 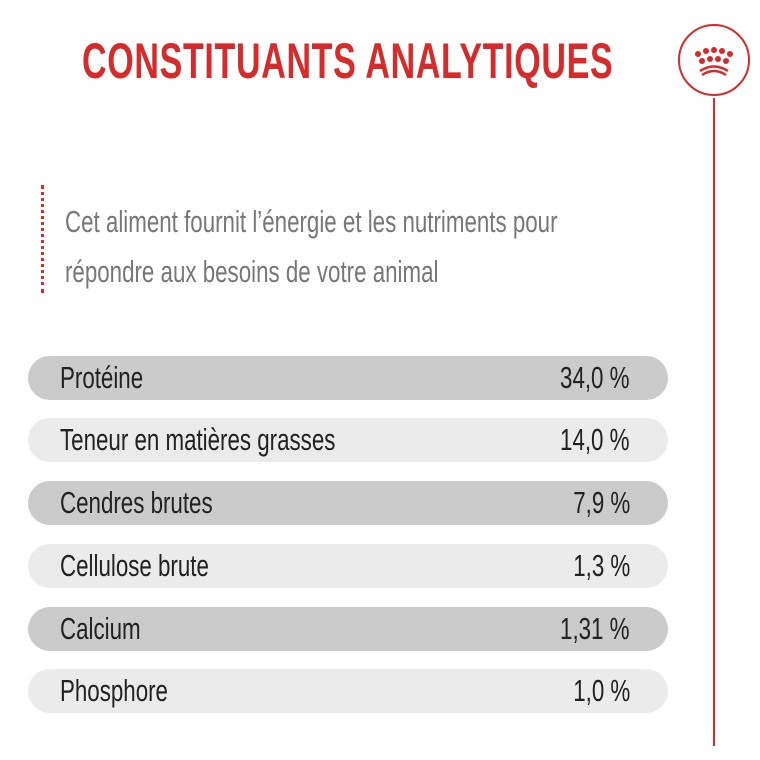 What do you see at coordinates (348, 629) in the screenshot?
I see `nutrient-row: Calcium 1,31 %` at bounding box center [348, 629].